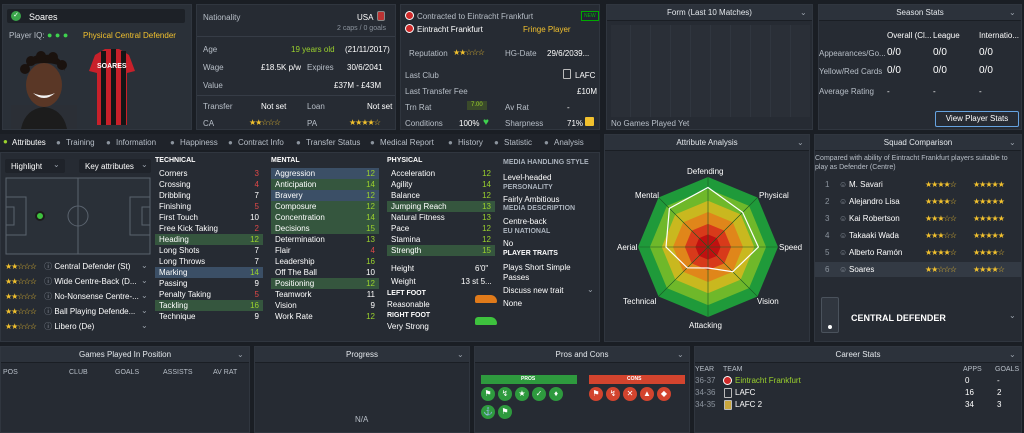 The height and width of the screenshot is (433, 1024). What do you see at coordinates (469, 52) in the screenshot?
I see `reputation-stars: ★★☆☆☆` at bounding box center [469, 52].